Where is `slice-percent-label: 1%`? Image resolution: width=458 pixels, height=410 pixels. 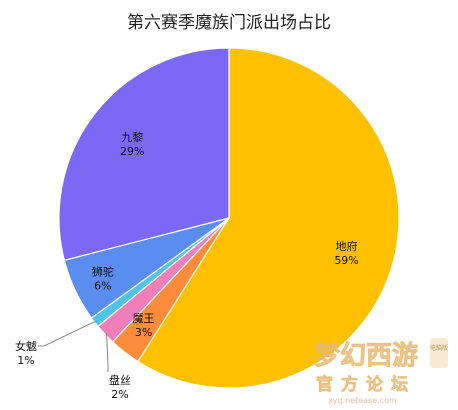
slice-percent-label: 1% is located at coordinates (25, 360).